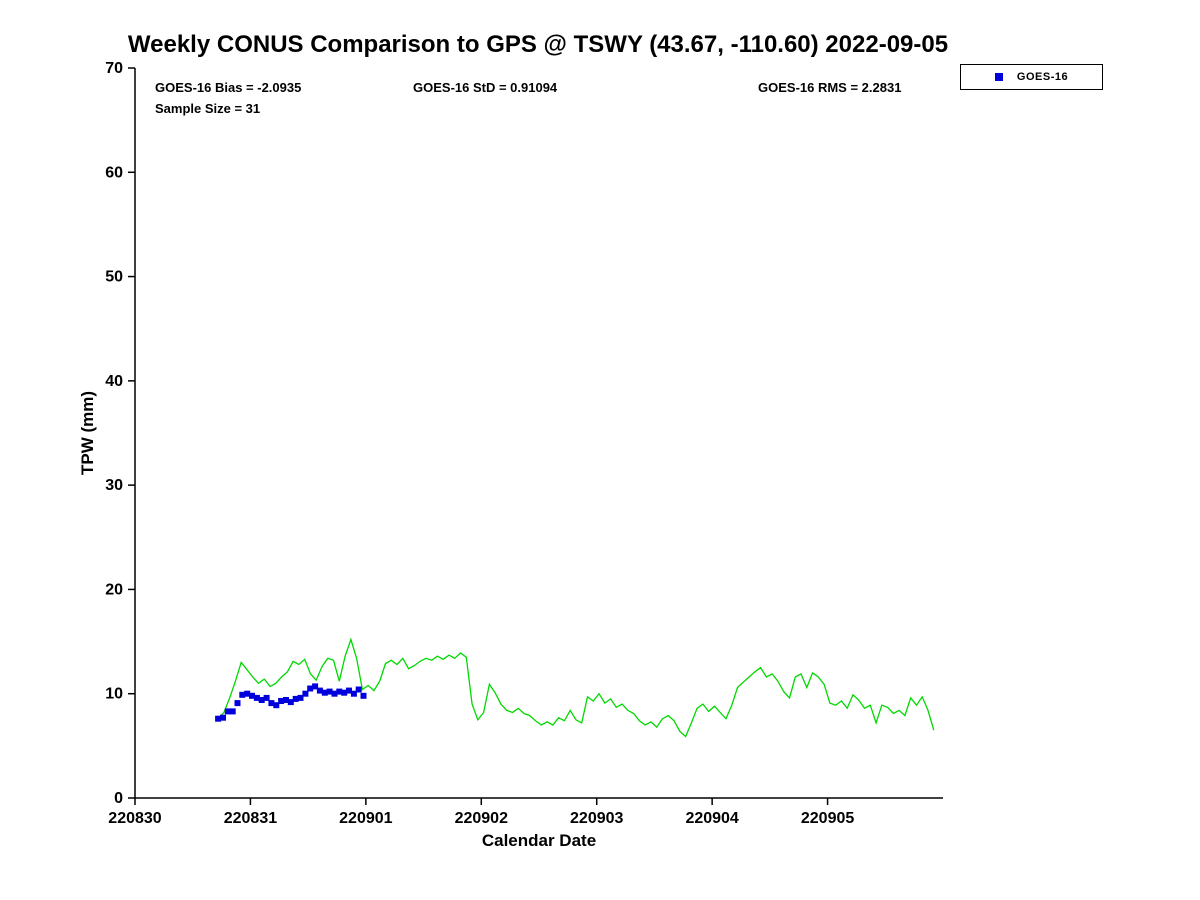 This screenshot has width=1200, height=900. I want to click on svg-text: 70, so click(114, 68).